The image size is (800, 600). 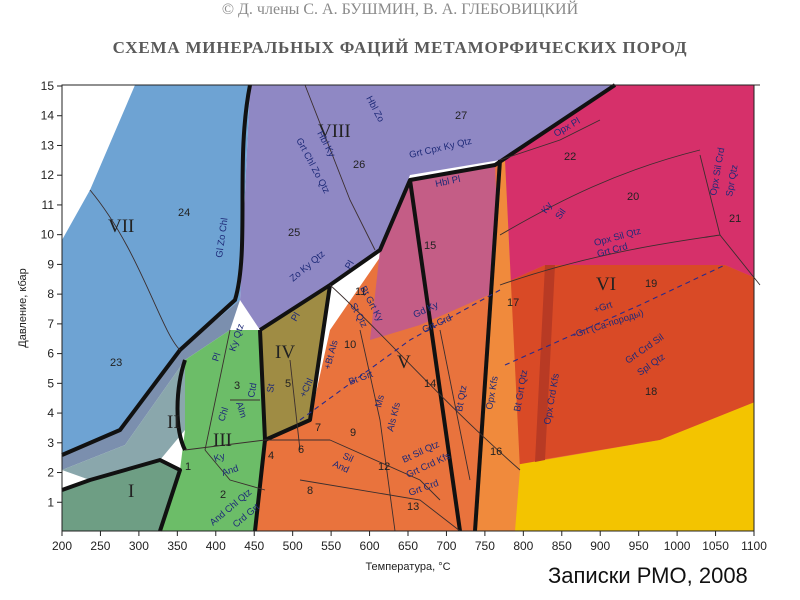 What do you see at coordinates (677, 546) in the screenshot?
I see `x-tick-label: 1000` at bounding box center [677, 546].